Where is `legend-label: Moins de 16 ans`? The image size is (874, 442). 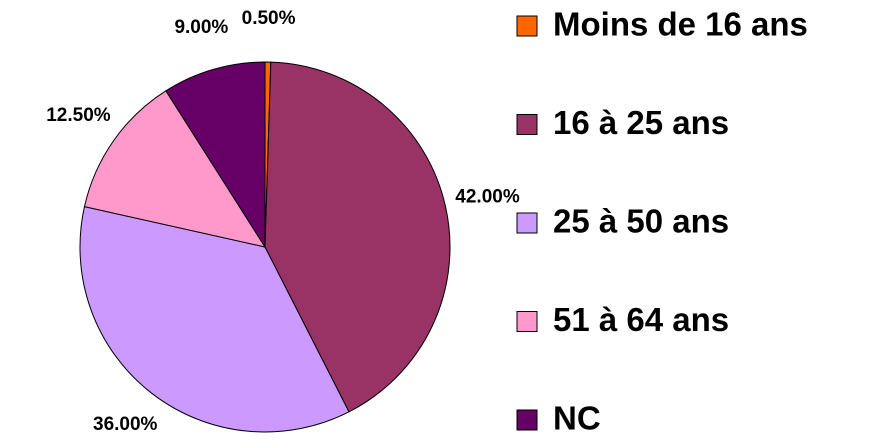 legend-label: Moins de 16 ans is located at coordinates (680, 24).